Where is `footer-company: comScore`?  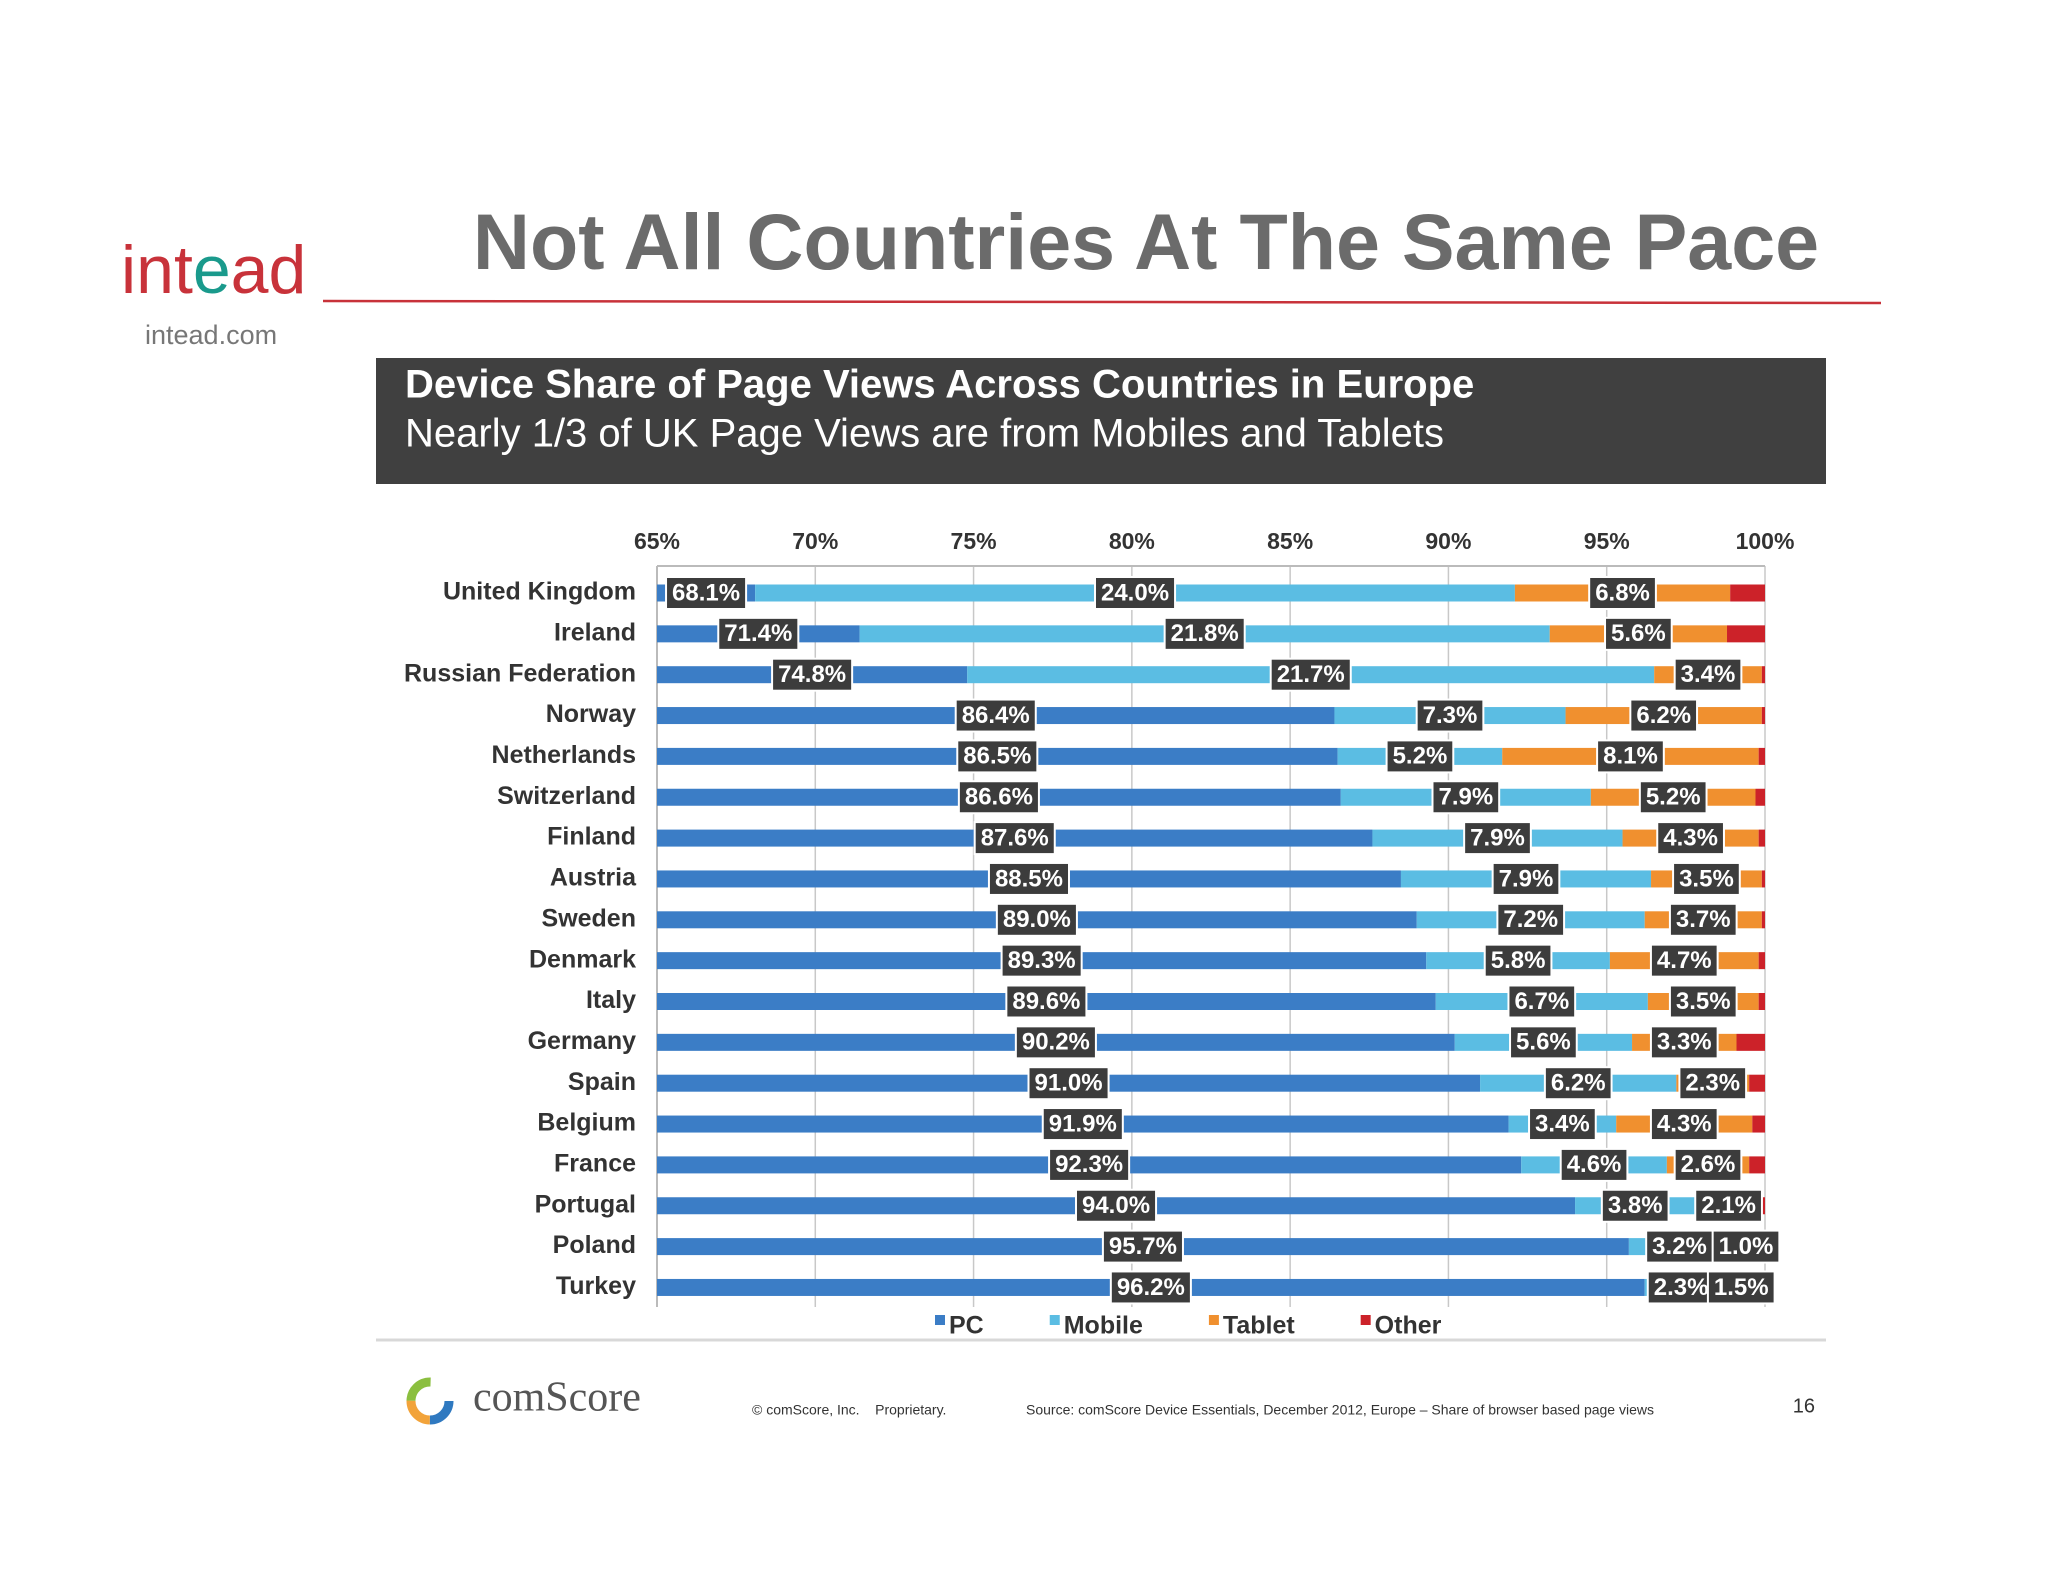
footer-company: comScore is located at coordinates (557, 1398).